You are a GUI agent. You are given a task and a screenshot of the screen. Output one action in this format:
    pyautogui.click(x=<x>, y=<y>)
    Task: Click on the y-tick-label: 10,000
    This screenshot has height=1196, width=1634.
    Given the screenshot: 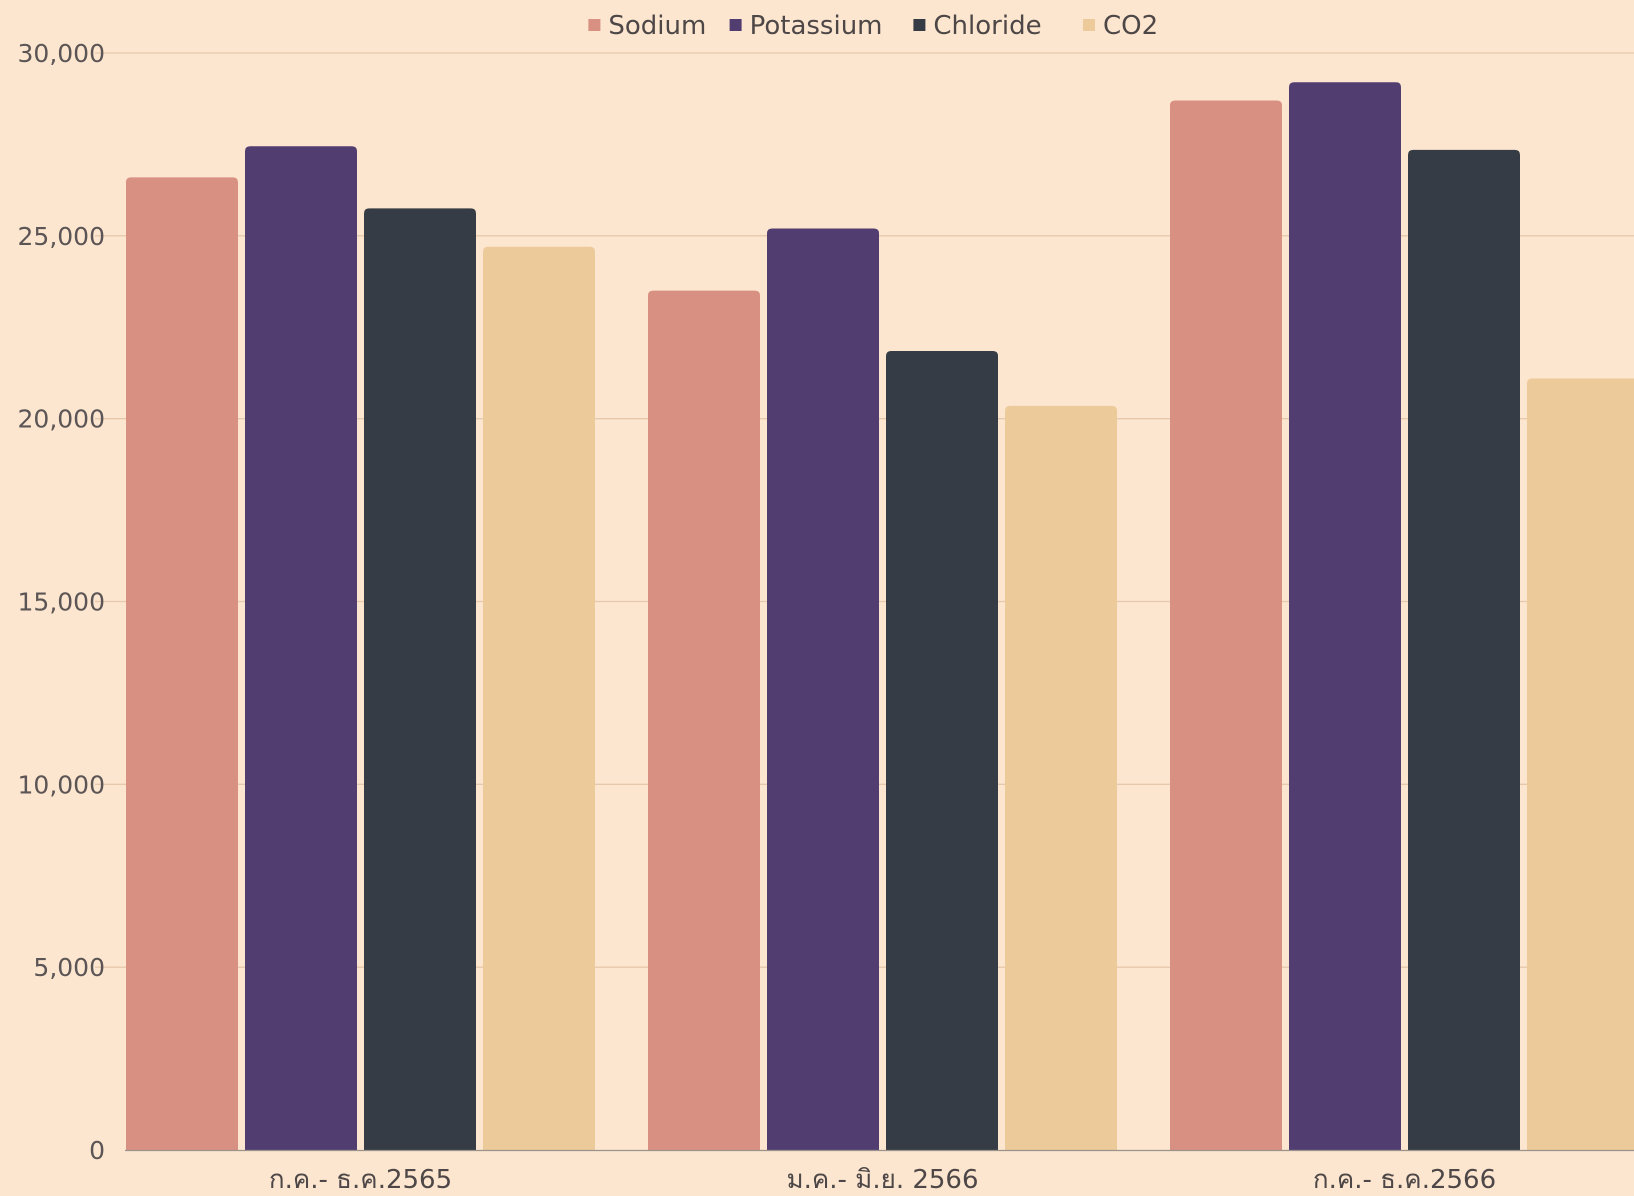 What is the action you would take?
    pyautogui.click(x=61, y=784)
    